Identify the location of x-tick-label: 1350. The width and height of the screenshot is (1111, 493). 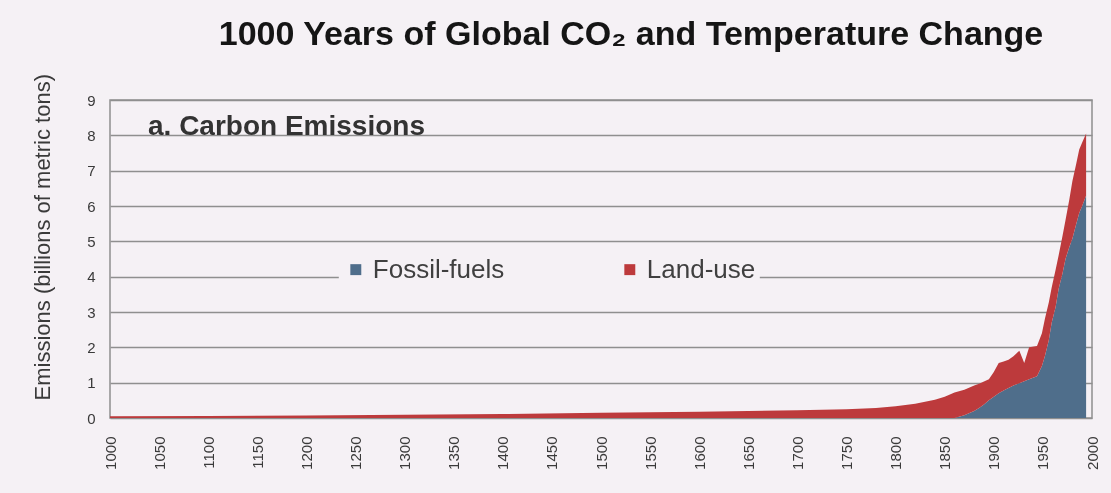
(454, 453).